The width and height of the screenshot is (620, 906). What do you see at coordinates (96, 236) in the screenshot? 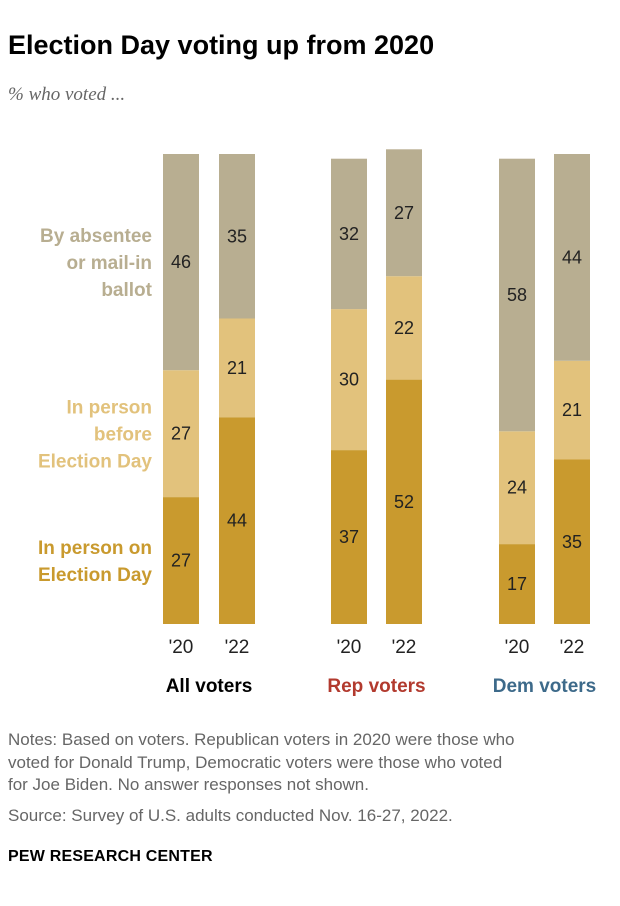
I see `legend-label: By absentee` at bounding box center [96, 236].